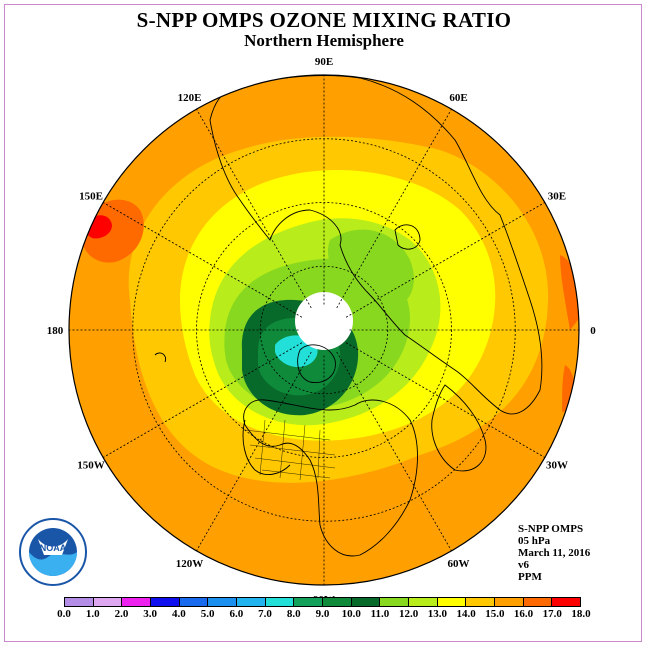  I want to click on colorbar-tick-label: 3.0, so click(150, 614).